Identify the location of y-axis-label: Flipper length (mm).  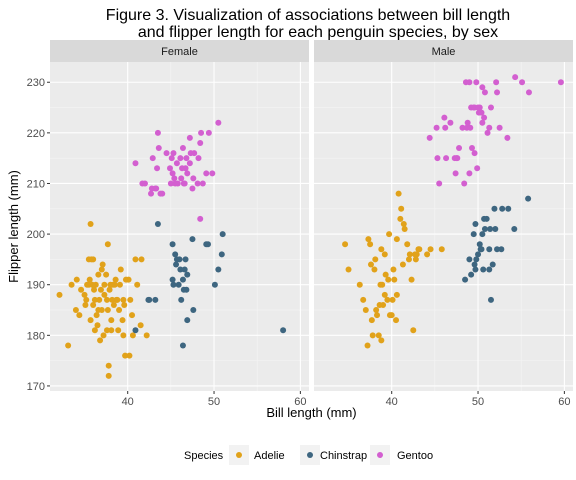
(13, 226).